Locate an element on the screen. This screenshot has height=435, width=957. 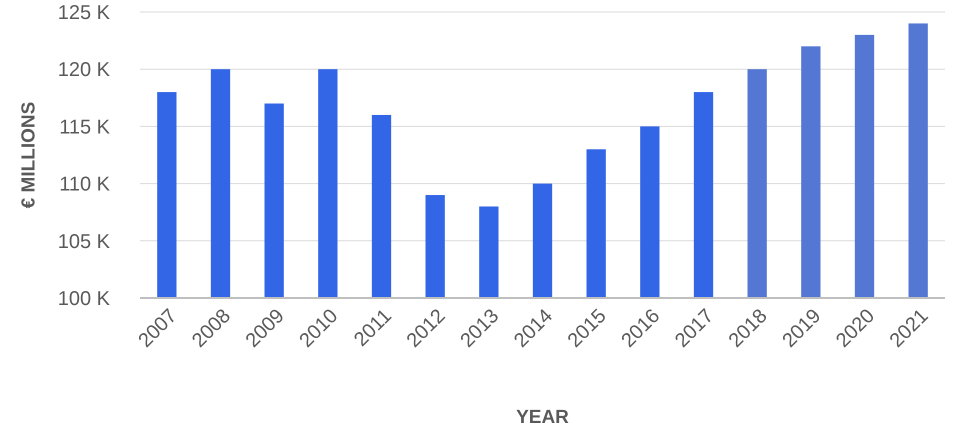
y-axis-title: € MILLIONS is located at coordinates (29, 155).